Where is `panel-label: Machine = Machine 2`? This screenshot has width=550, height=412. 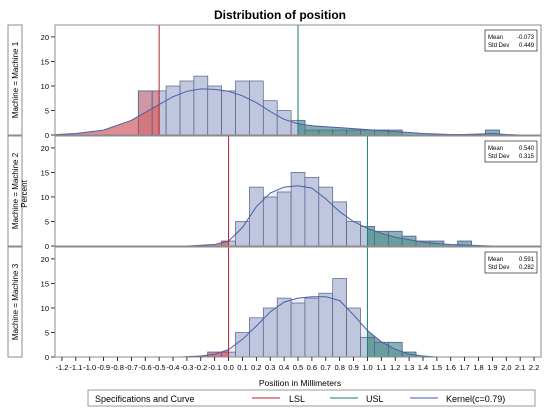
panel-label: Machine = Machine 2 is located at coordinates (15, 190).